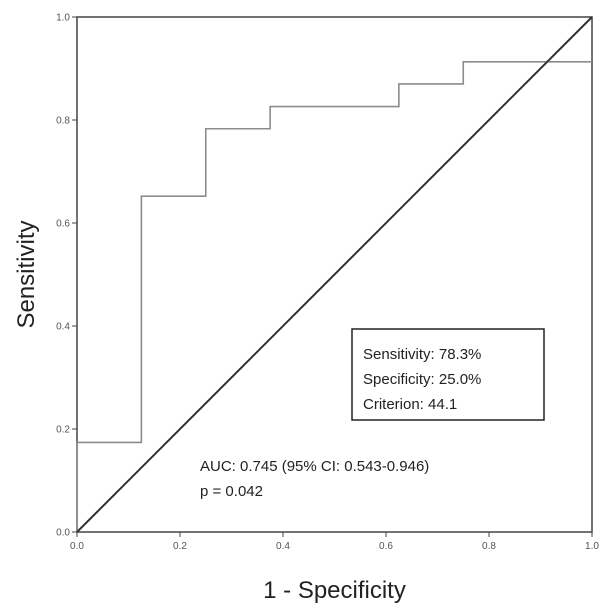 This screenshot has width=603, height=608. What do you see at coordinates (26, 274) in the screenshot?
I see `y-axis-title: Sensitivity` at bounding box center [26, 274].